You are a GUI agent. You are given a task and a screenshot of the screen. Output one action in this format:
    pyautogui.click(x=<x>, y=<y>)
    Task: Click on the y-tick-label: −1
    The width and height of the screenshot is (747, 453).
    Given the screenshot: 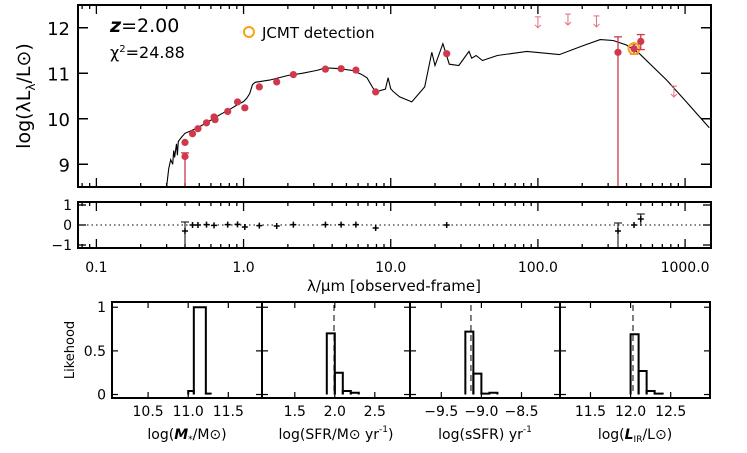 What is the action you would take?
    pyautogui.click(x=61, y=246)
    